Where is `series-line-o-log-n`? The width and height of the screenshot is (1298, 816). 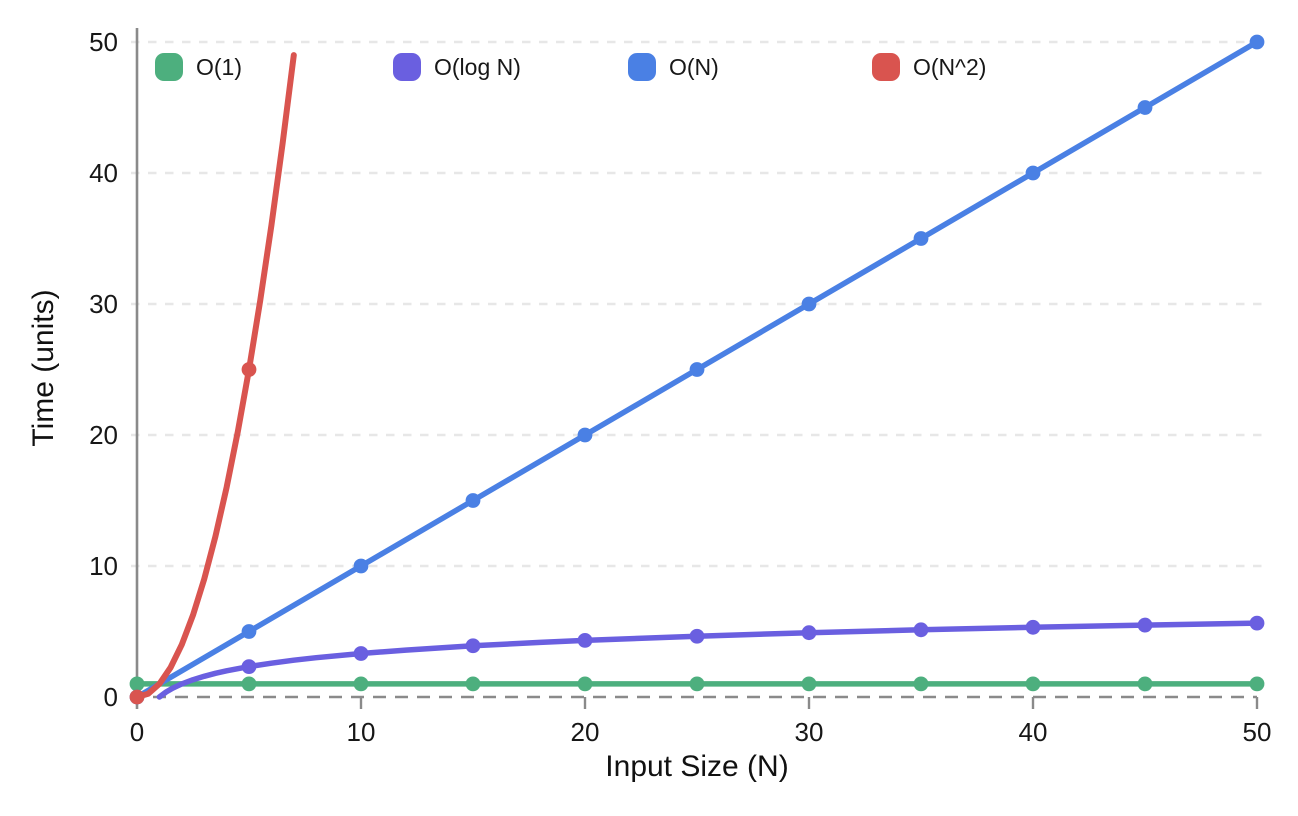 series-line-o-log-n is located at coordinates (708, 660).